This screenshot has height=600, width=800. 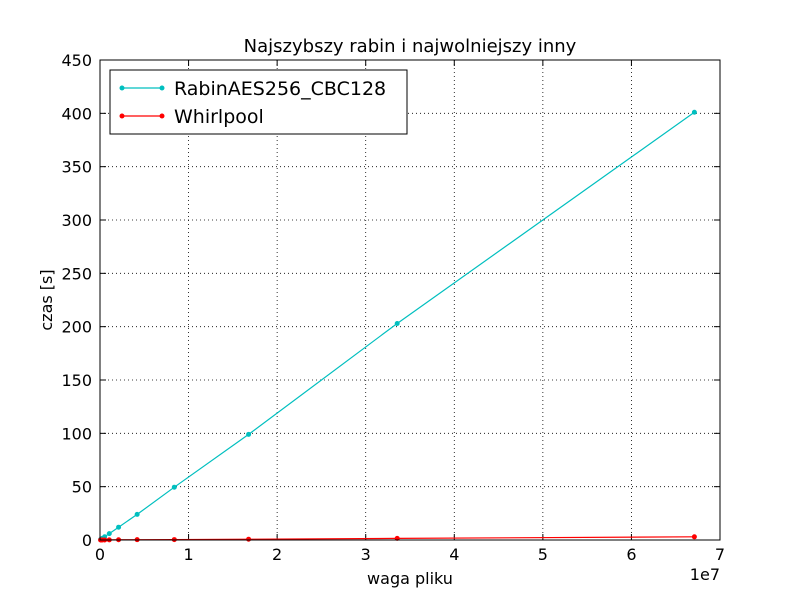 What do you see at coordinates (76, 273) in the screenshot?
I see `y-tick-label: 250` at bounding box center [76, 273].